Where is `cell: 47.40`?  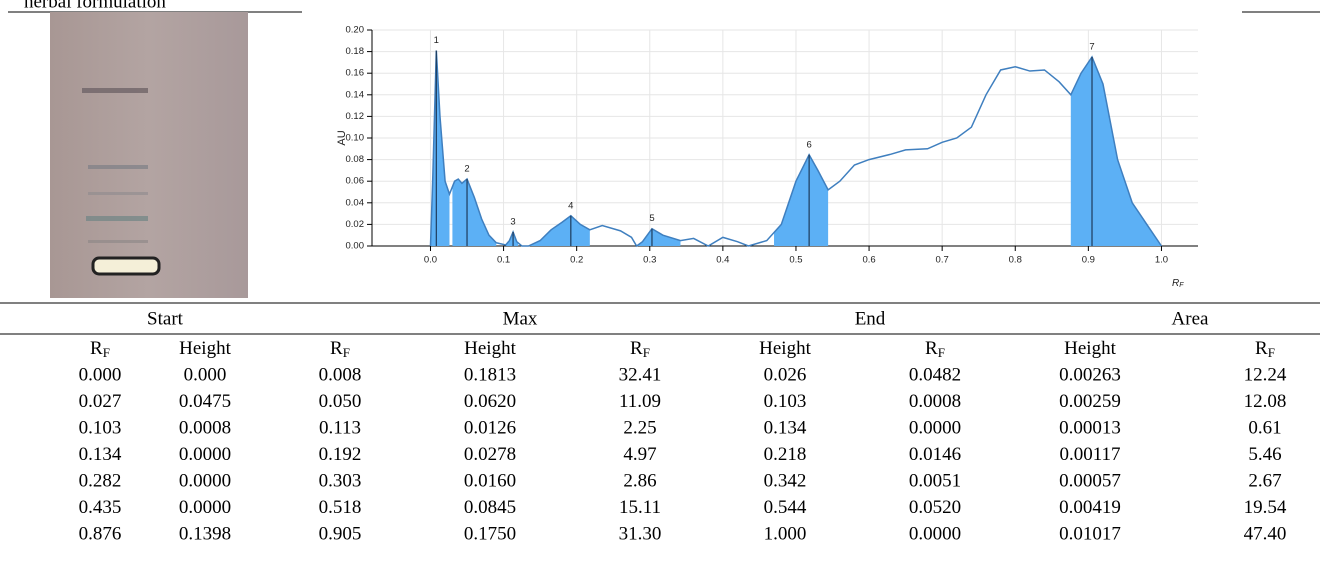
cell: 47.40 is located at coordinates (1265, 533).